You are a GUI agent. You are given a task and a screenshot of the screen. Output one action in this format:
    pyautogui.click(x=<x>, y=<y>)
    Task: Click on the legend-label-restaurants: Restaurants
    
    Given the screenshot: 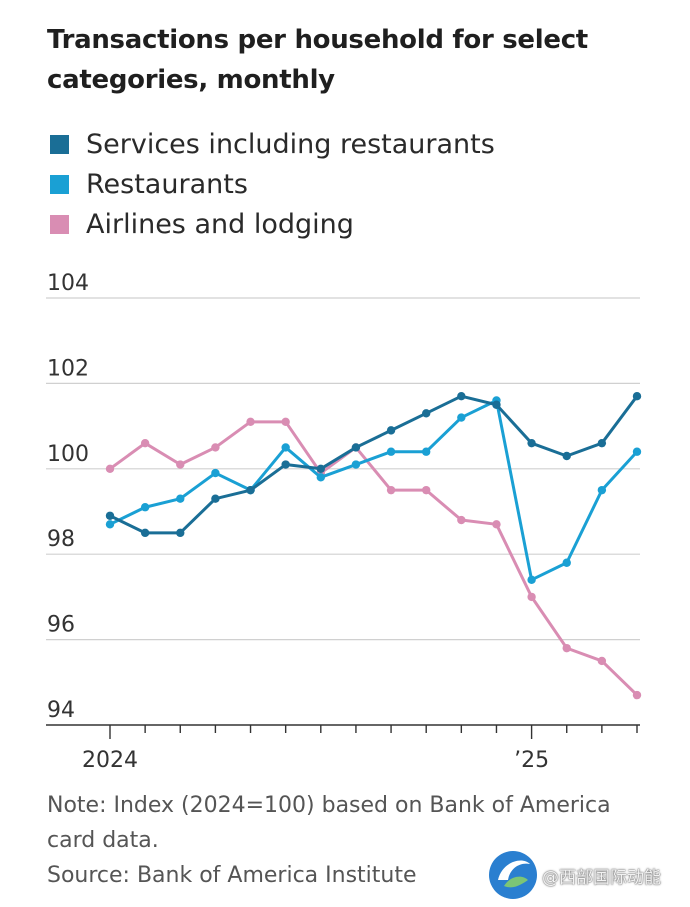 What is the action you would take?
    pyautogui.click(x=167, y=184)
    